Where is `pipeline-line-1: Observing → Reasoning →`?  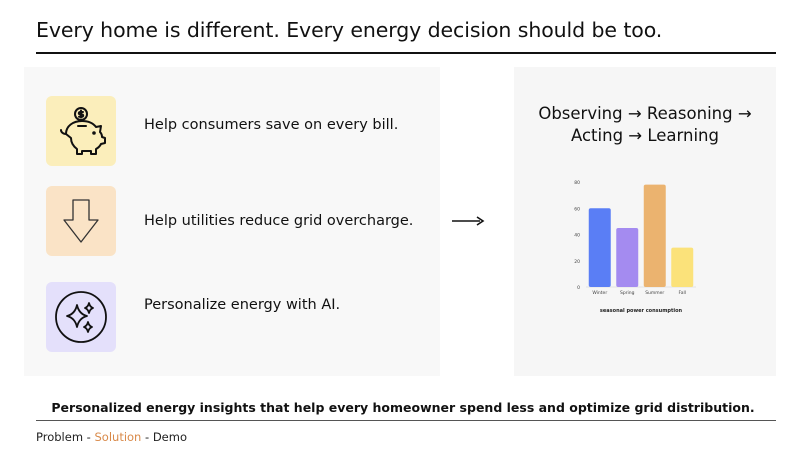
pipeline-line-1: Observing → Reasoning → is located at coordinates (645, 113).